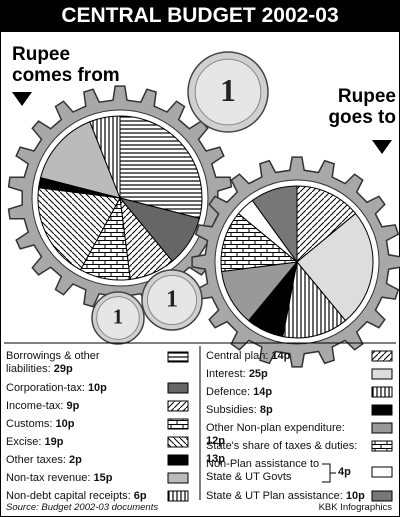 The width and height of the screenshot is (400, 517). What do you see at coordinates (286, 453) in the screenshot?
I see `legend-entry: State's share of taxes & duties: 13p` at bounding box center [286, 453].